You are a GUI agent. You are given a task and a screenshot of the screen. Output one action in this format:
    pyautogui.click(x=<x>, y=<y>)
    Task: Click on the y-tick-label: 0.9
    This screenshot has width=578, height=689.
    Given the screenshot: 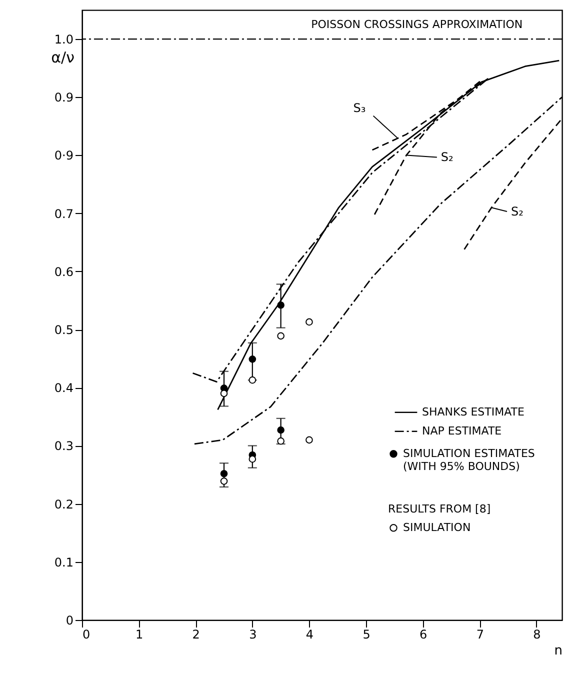 What is the action you would take?
    pyautogui.click(x=64, y=97)
    